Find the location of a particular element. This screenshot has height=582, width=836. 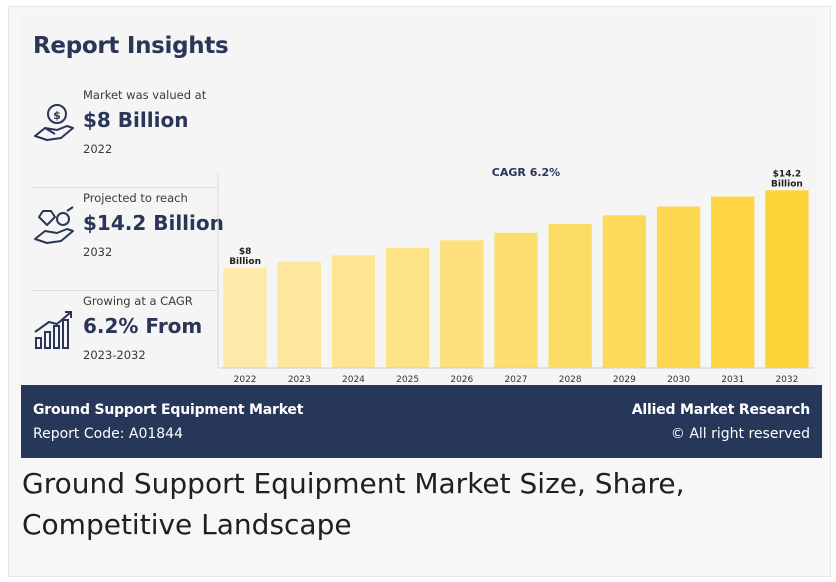

x-tick-label: 2030 is located at coordinates (678, 380).